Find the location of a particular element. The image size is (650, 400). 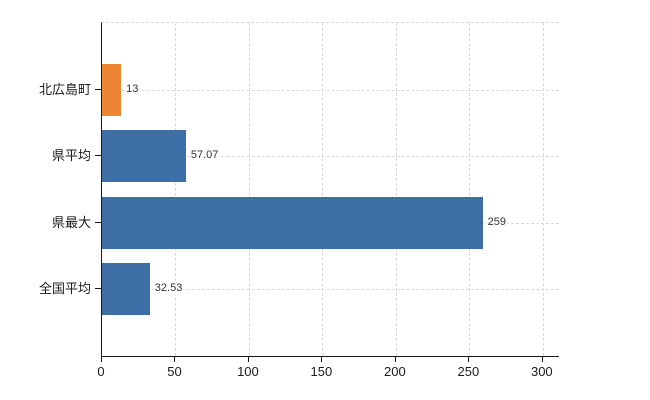

bar-県最大 is located at coordinates (292, 222).